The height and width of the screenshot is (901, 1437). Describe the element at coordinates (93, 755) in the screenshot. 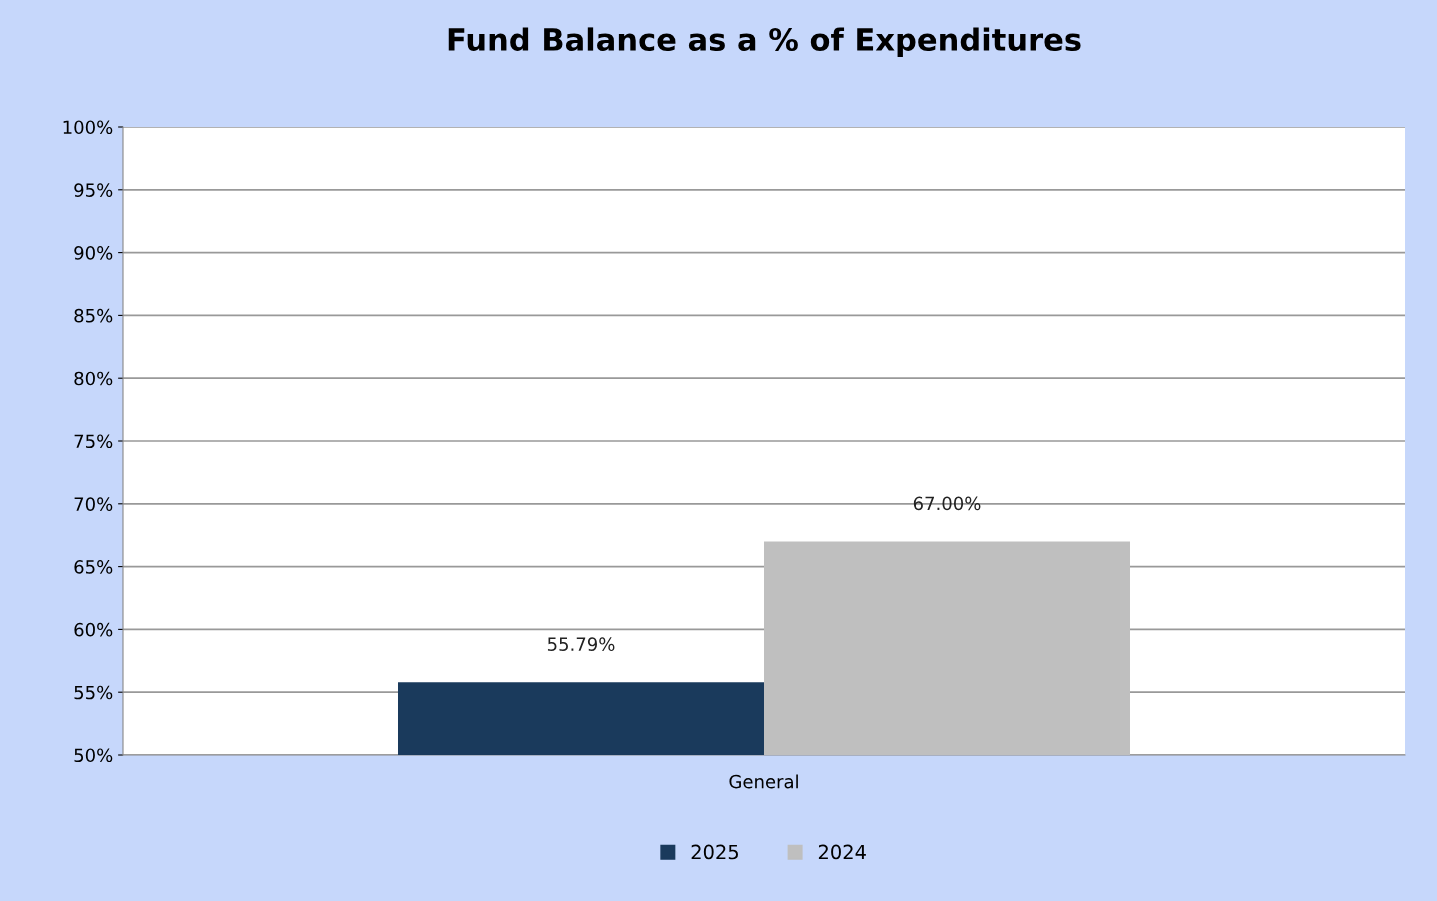

I see `y-tick-label: 50%` at that location.